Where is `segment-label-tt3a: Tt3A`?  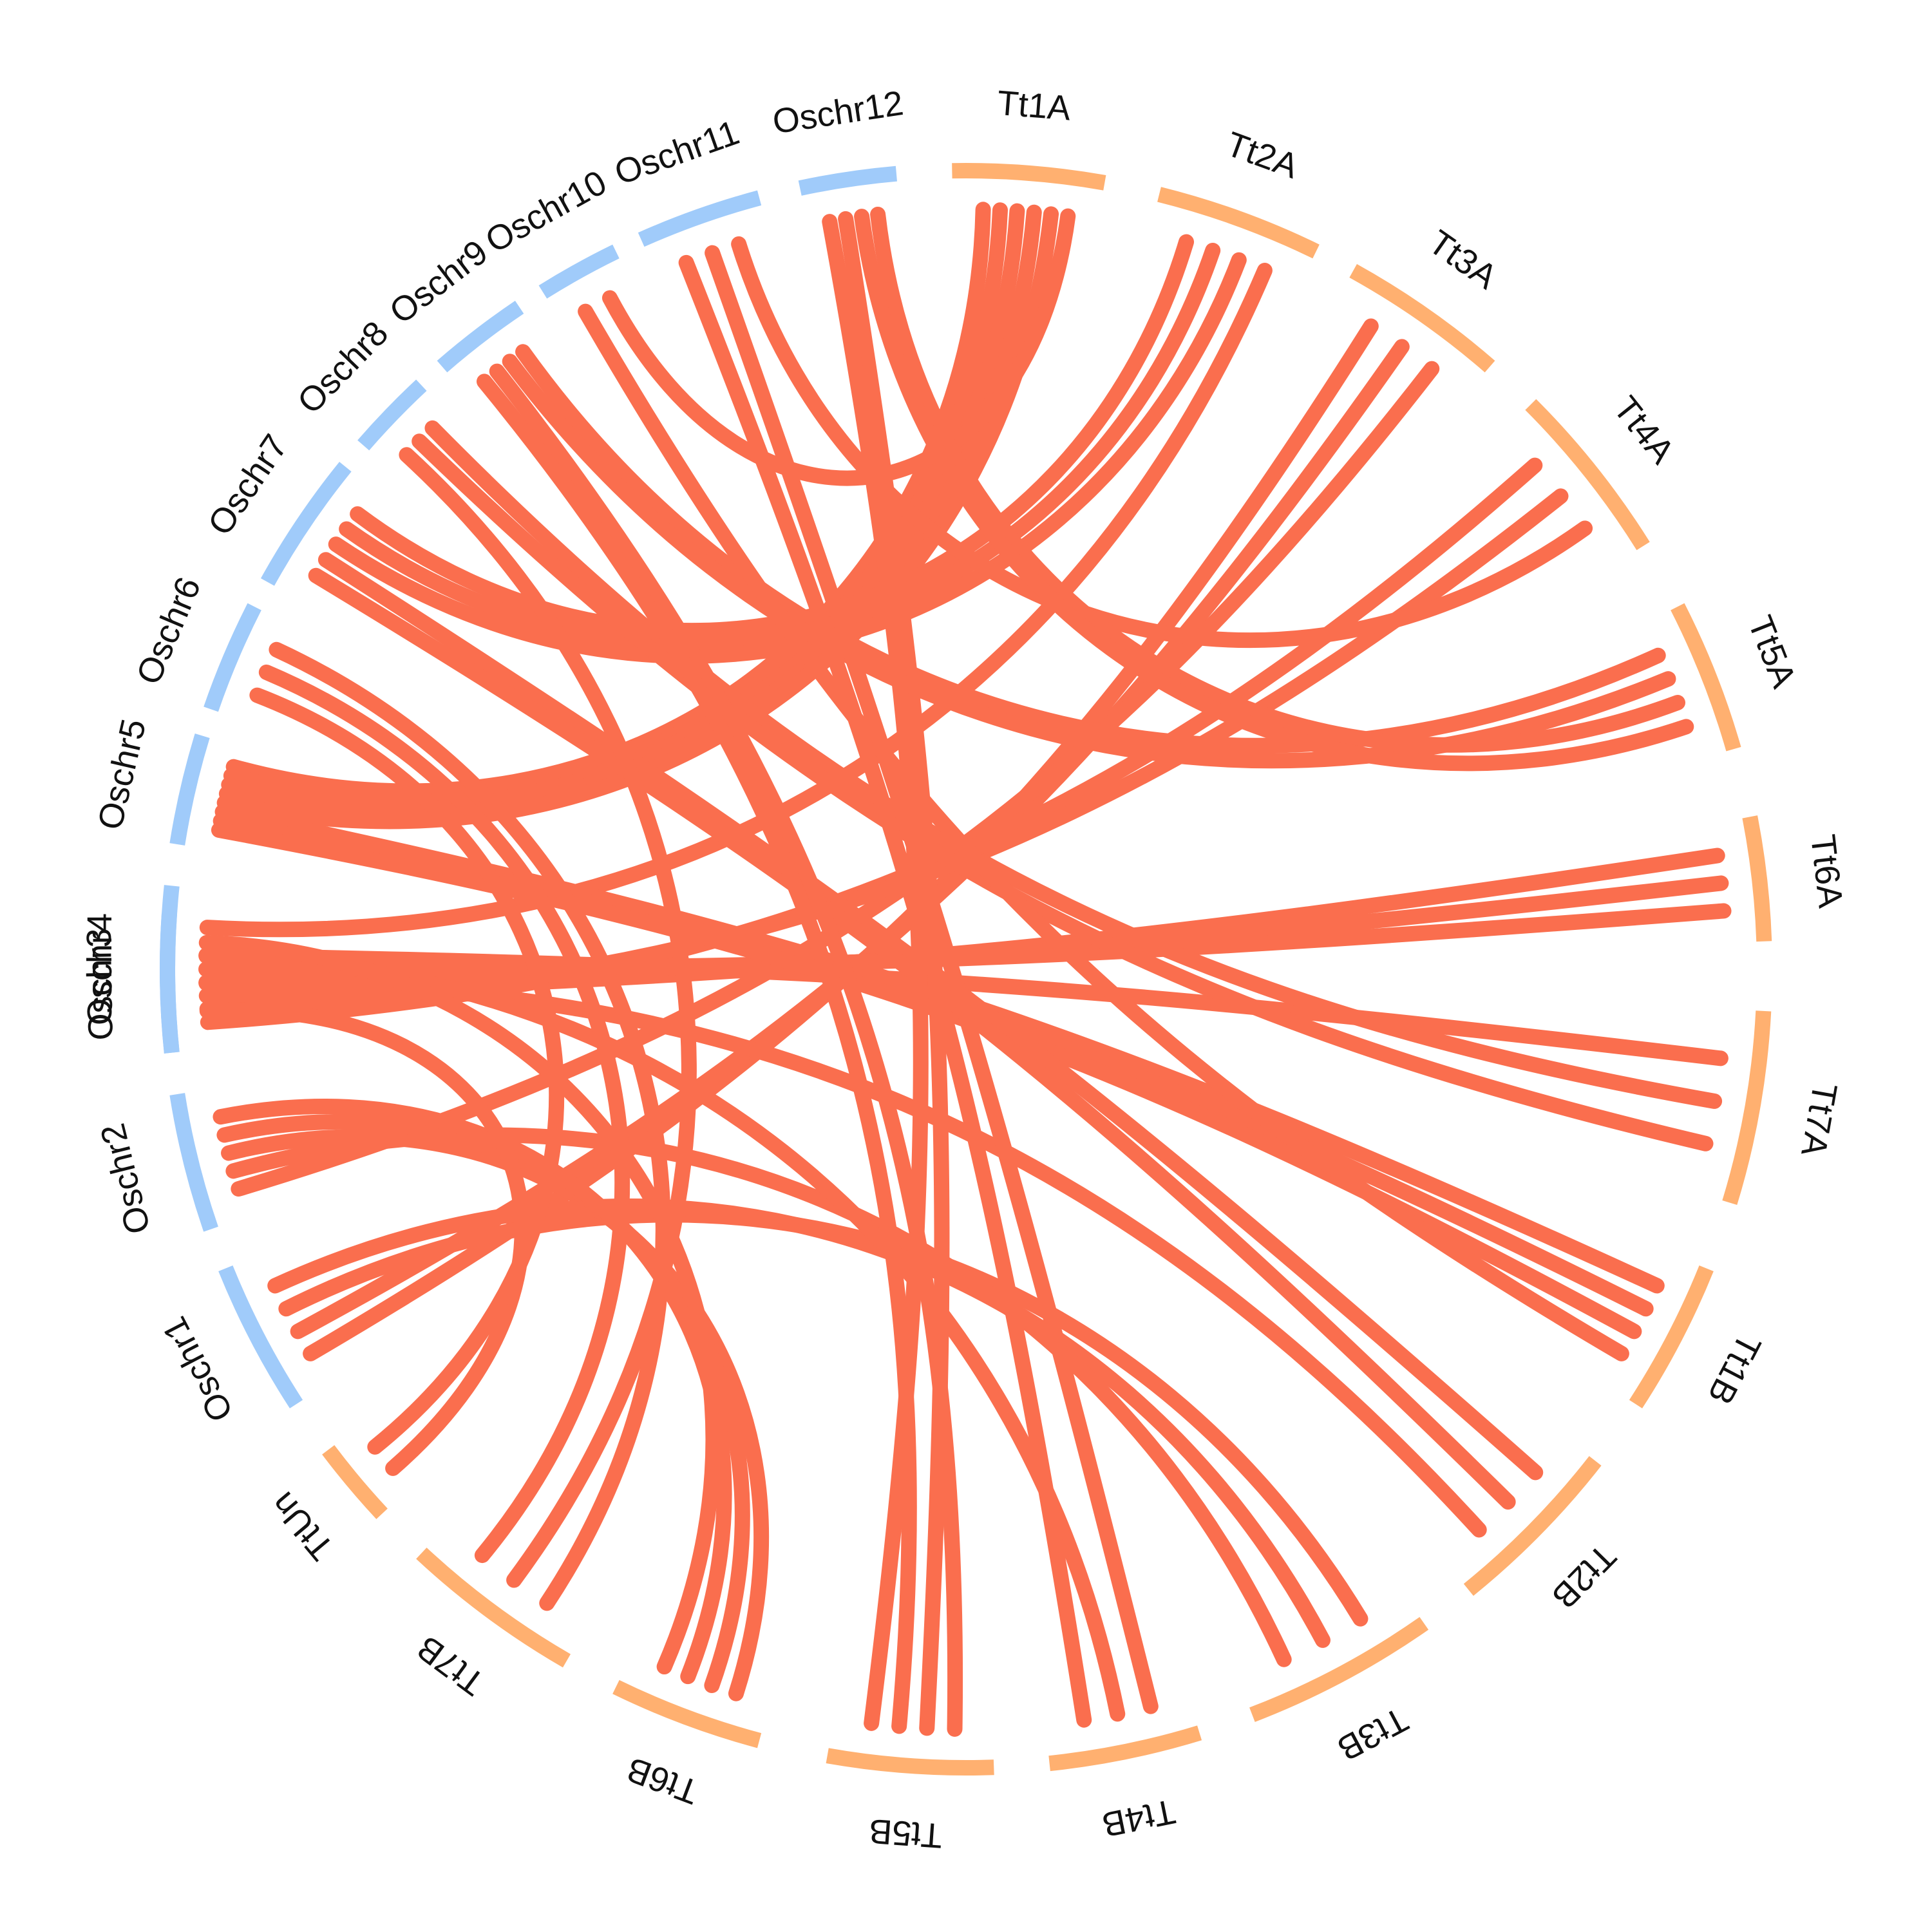 segment-label-tt3a: Tt3A is located at coordinates (1463, 260).